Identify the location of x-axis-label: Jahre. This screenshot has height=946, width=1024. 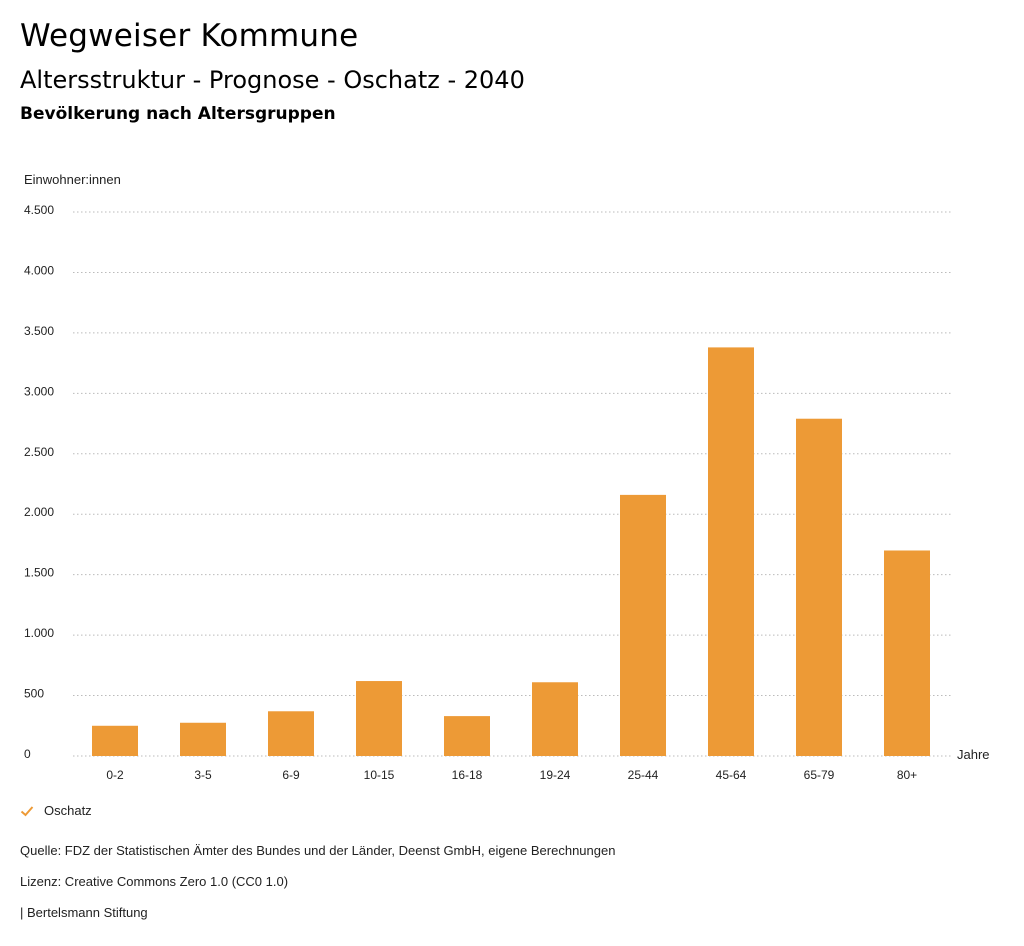
(973, 754).